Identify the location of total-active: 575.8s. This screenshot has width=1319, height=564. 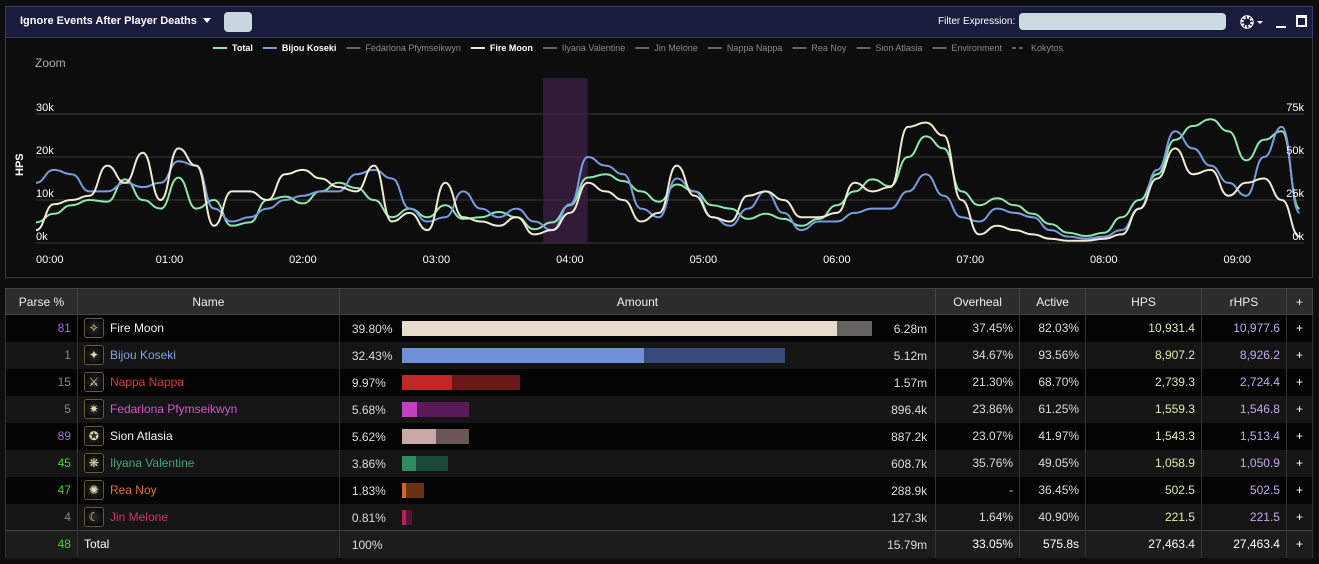
(1053, 544).